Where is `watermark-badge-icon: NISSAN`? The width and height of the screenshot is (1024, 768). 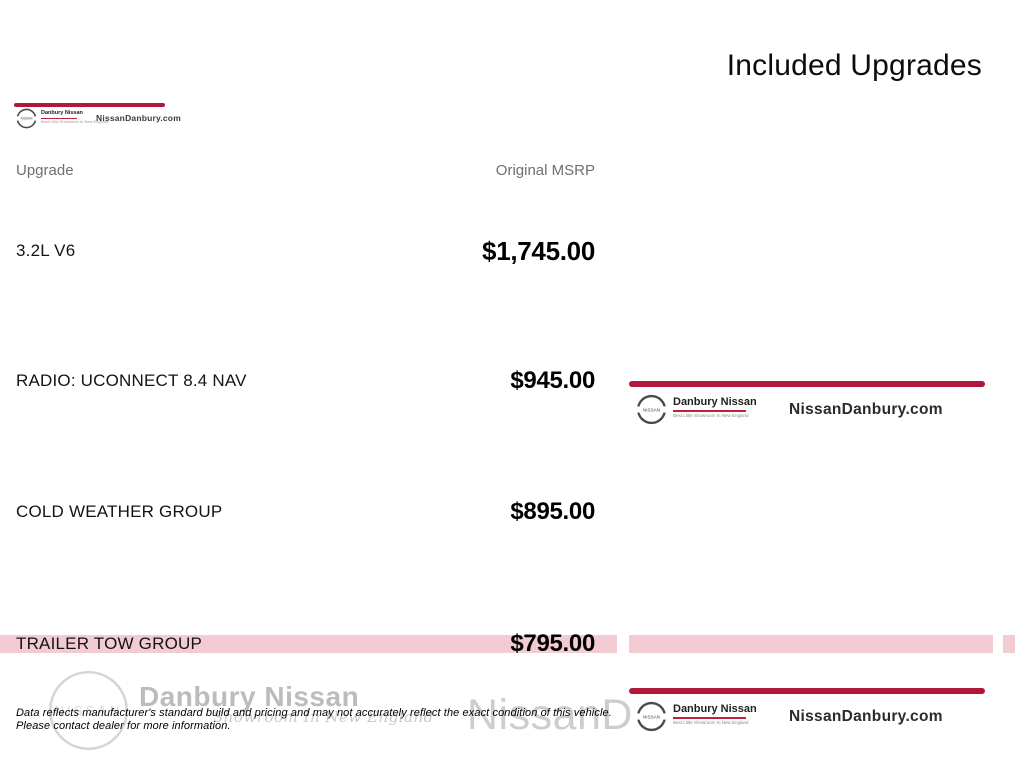 watermark-badge-icon: NISSAN is located at coordinates (88, 710).